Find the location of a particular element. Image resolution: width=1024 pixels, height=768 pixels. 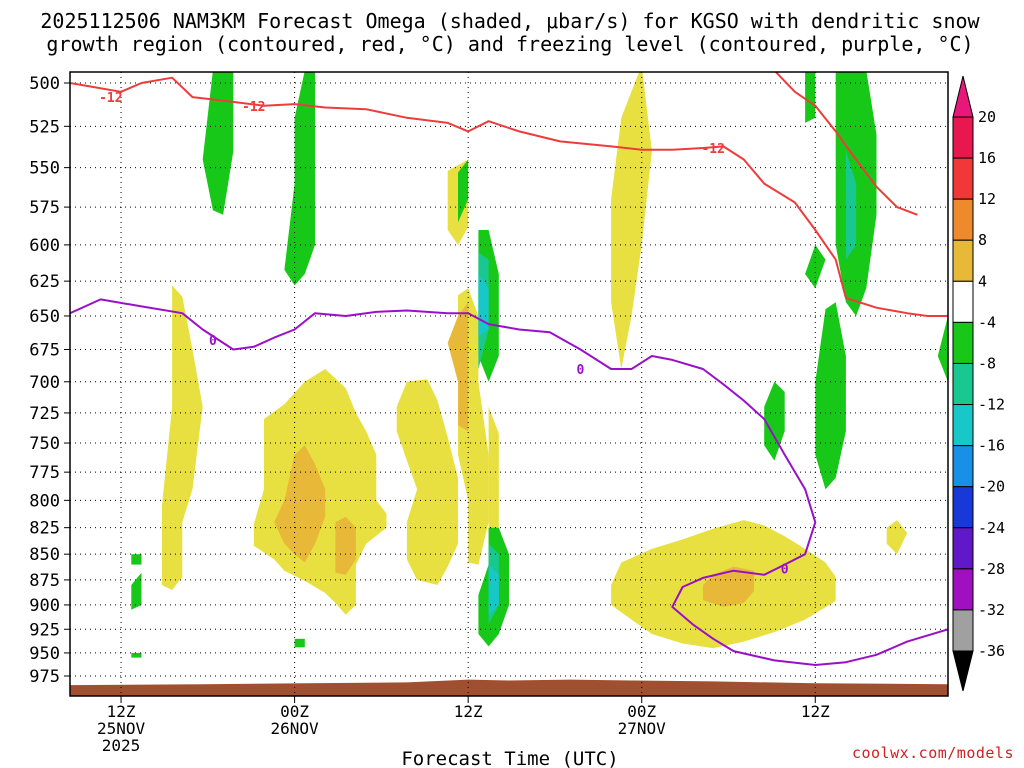

x-axis-label: Forecast Time (UTC) is located at coordinates (509, 758).